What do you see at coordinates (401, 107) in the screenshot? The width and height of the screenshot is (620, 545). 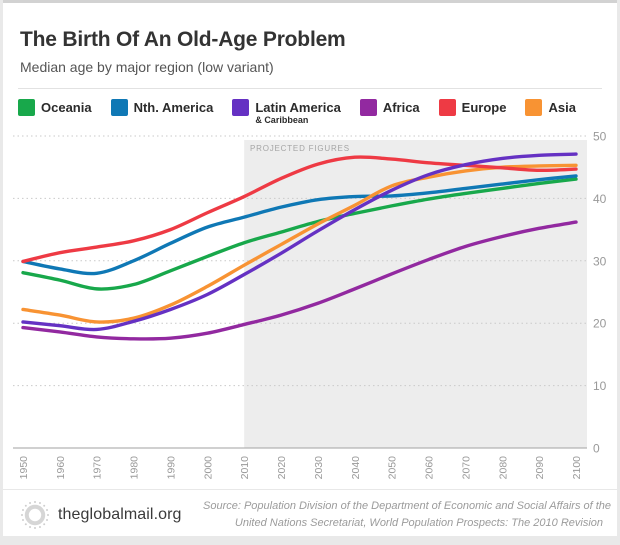 I see `legend-label: Africa` at bounding box center [401, 107].